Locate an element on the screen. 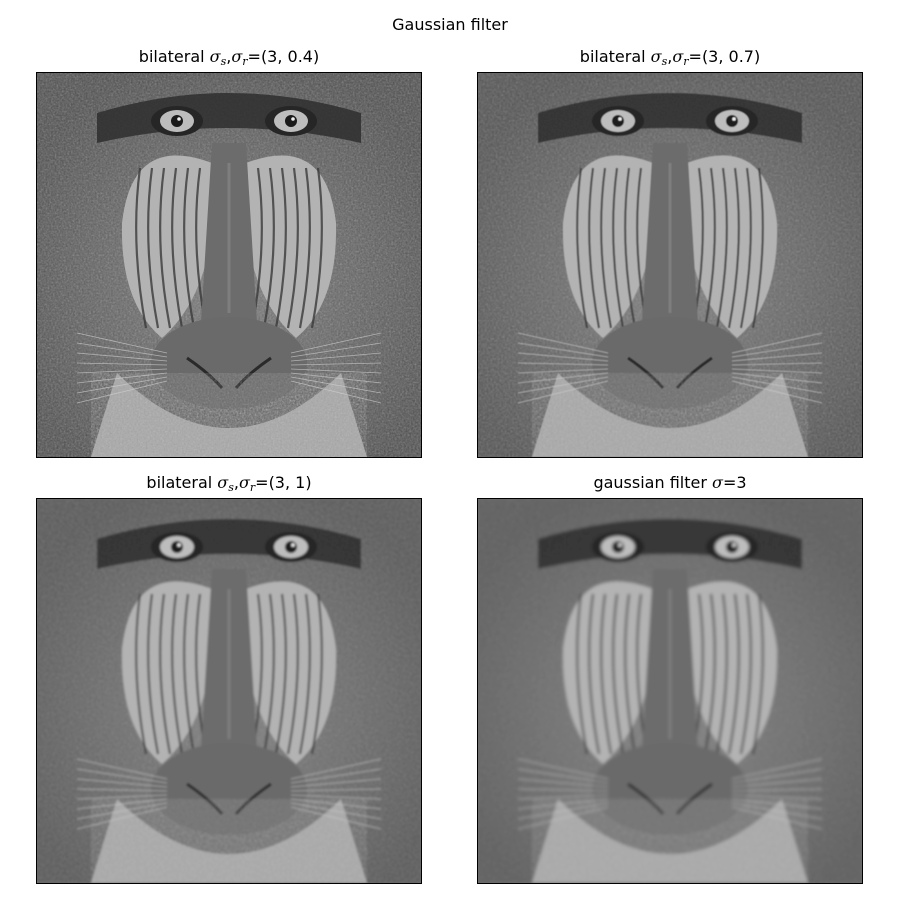 Image resolution: width=900 pixels, height=900 pixels. title-prefix: gaussian filter is located at coordinates (649, 482).